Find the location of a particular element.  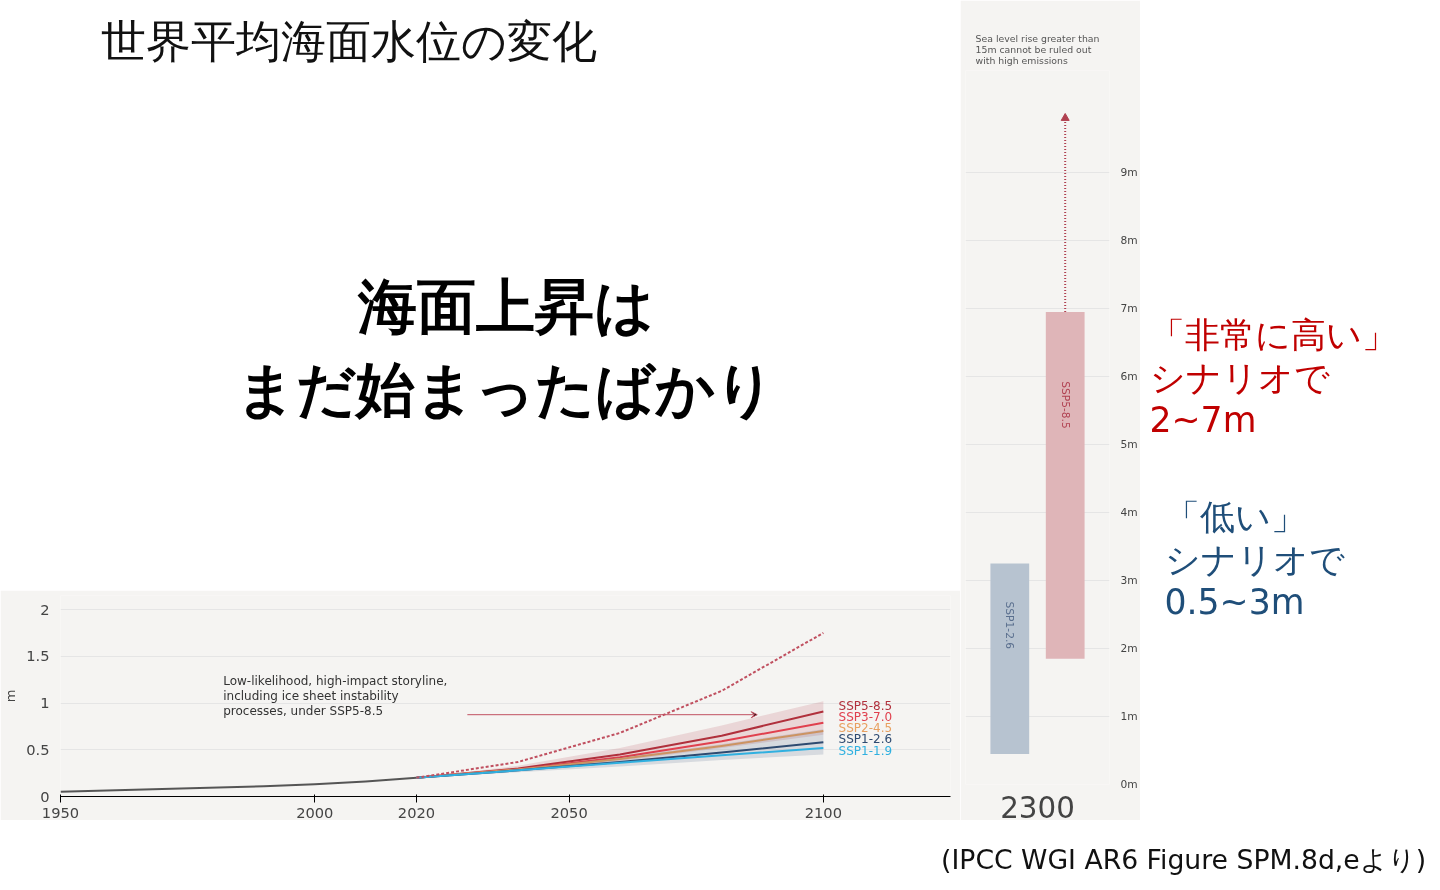

x-tick-label: 1950 is located at coordinates (60, 812).